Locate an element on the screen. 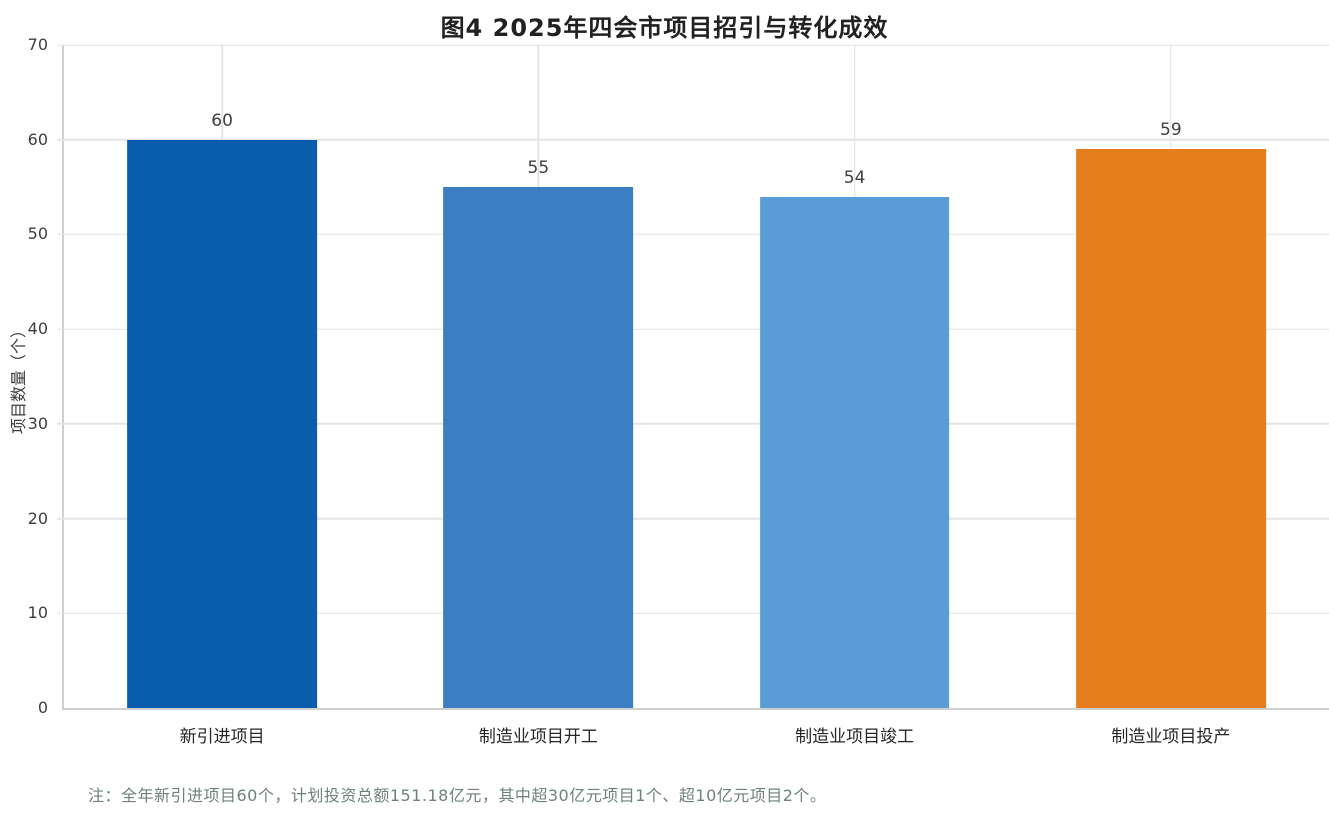  y-tick-label: 40 is located at coordinates (37, 329).